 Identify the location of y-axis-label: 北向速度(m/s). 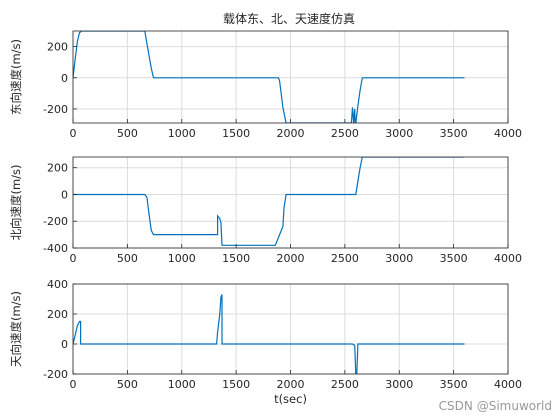
(16, 202).